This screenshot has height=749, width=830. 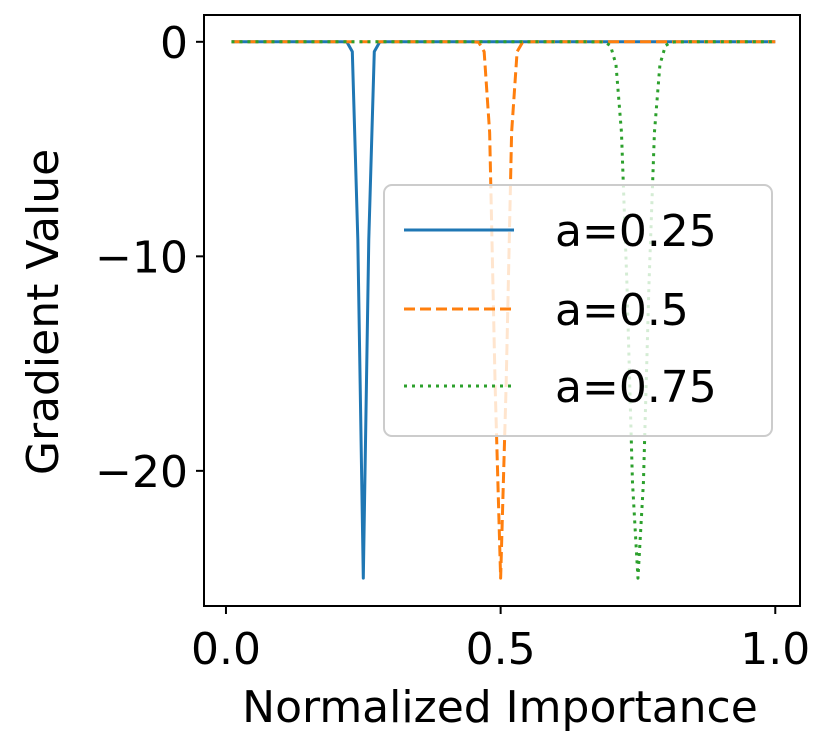 What do you see at coordinates (636, 231) in the screenshot?
I see `legend-label-a025: a=0.25` at bounding box center [636, 231].